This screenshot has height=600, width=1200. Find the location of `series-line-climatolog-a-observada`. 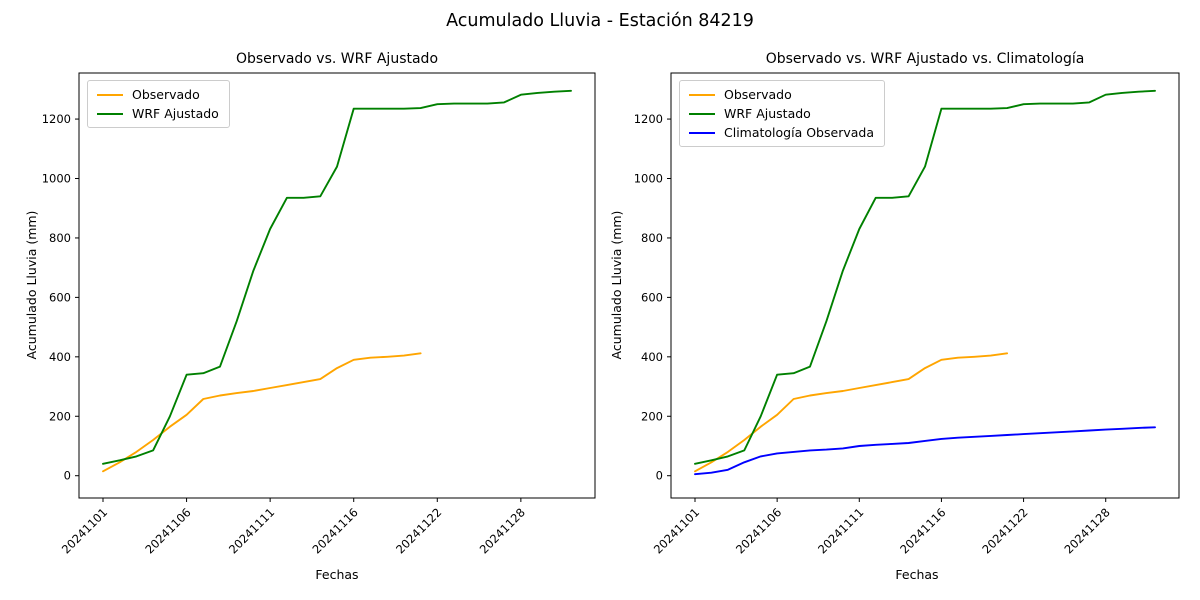

series-line-climatolog-a-observada is located at coordinates (925, 451).